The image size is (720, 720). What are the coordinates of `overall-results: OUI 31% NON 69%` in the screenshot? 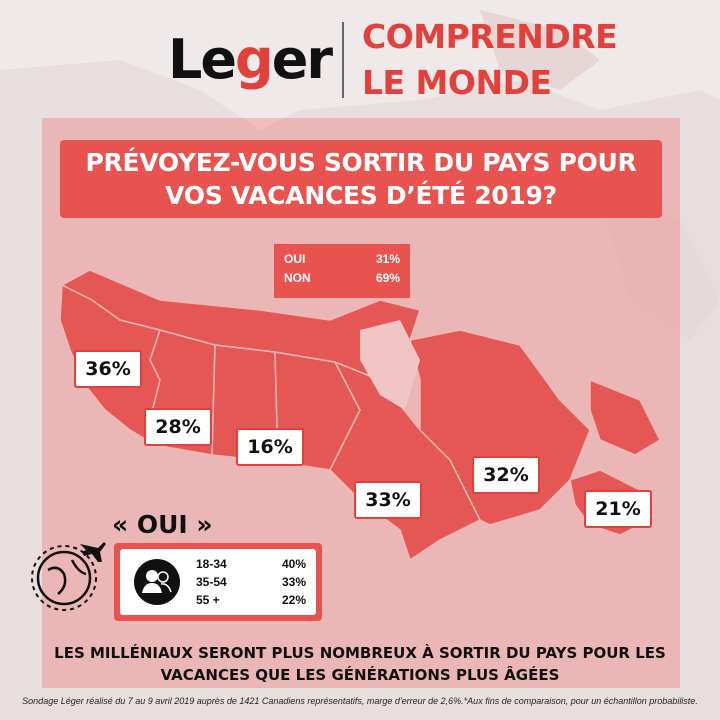 It's located at (342, 271).